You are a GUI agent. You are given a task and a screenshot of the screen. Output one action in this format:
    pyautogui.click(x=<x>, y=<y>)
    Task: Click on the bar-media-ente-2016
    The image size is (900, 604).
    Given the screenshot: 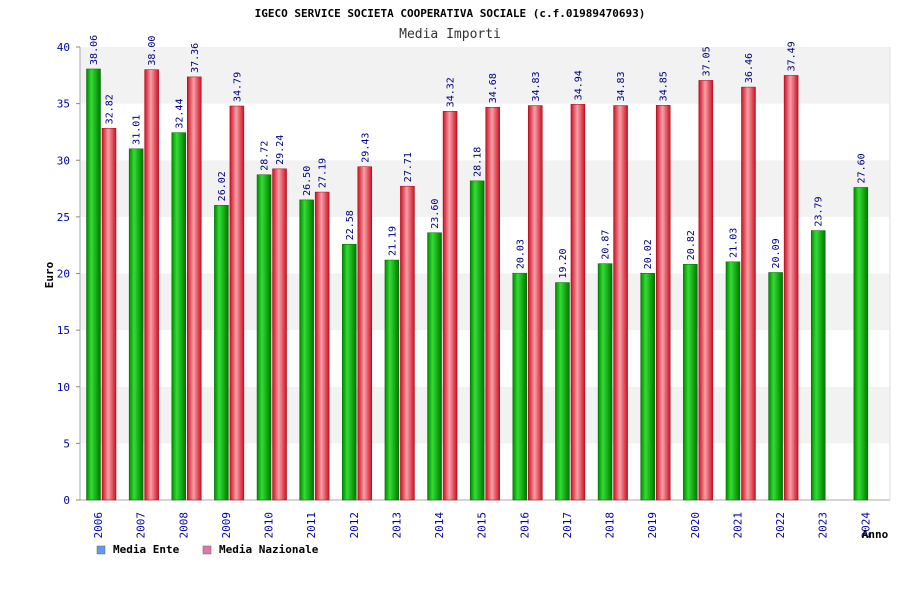 What is the action you would take?
    pyautogui.click(x=520, y=386)
    